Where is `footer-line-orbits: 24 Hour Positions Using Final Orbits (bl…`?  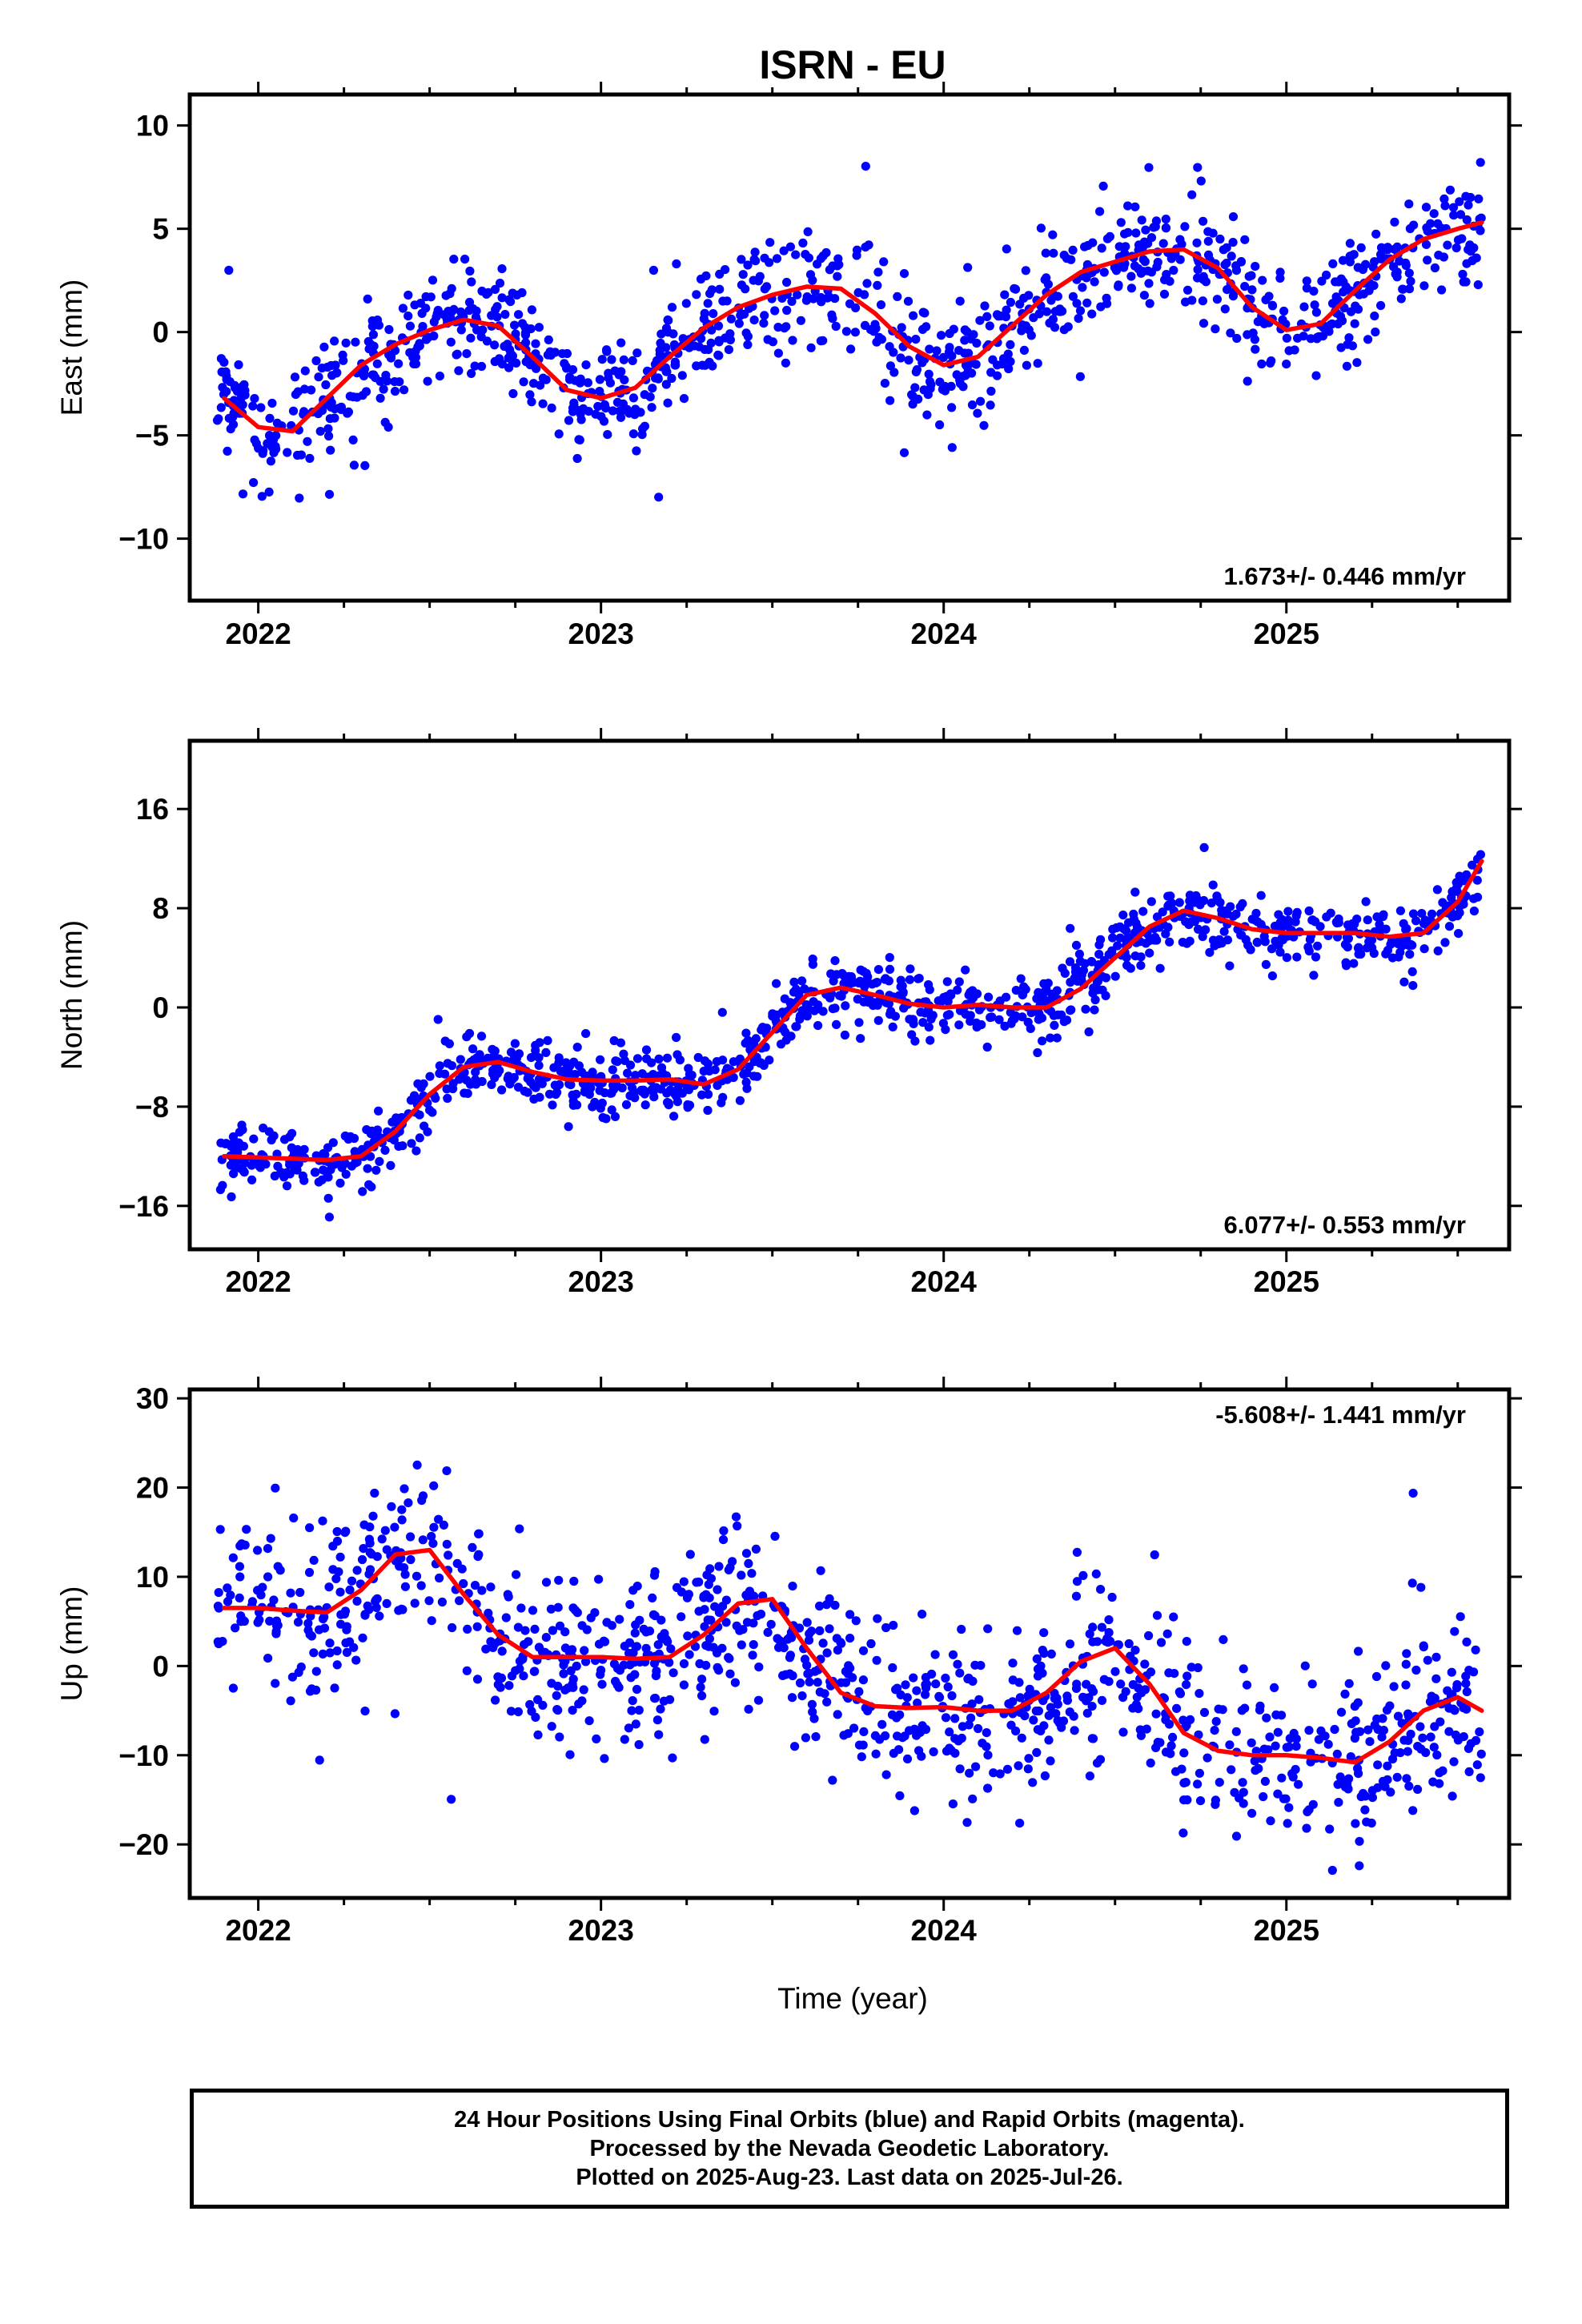 footer-line-orbits: 24 Hour Positions Using Final Orbits (bl… is located at coordinates (849, 2120).